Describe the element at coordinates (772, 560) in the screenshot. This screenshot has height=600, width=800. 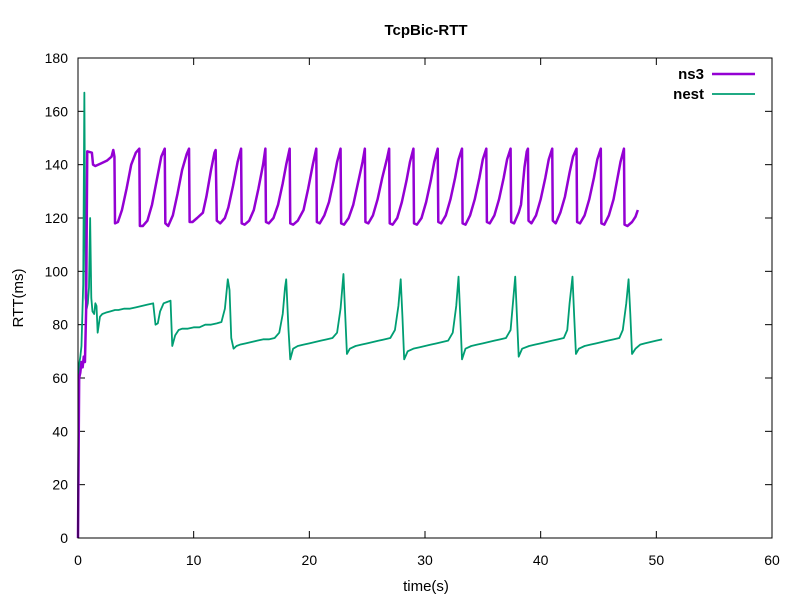
I see `x-tick-label: 60` at that location.